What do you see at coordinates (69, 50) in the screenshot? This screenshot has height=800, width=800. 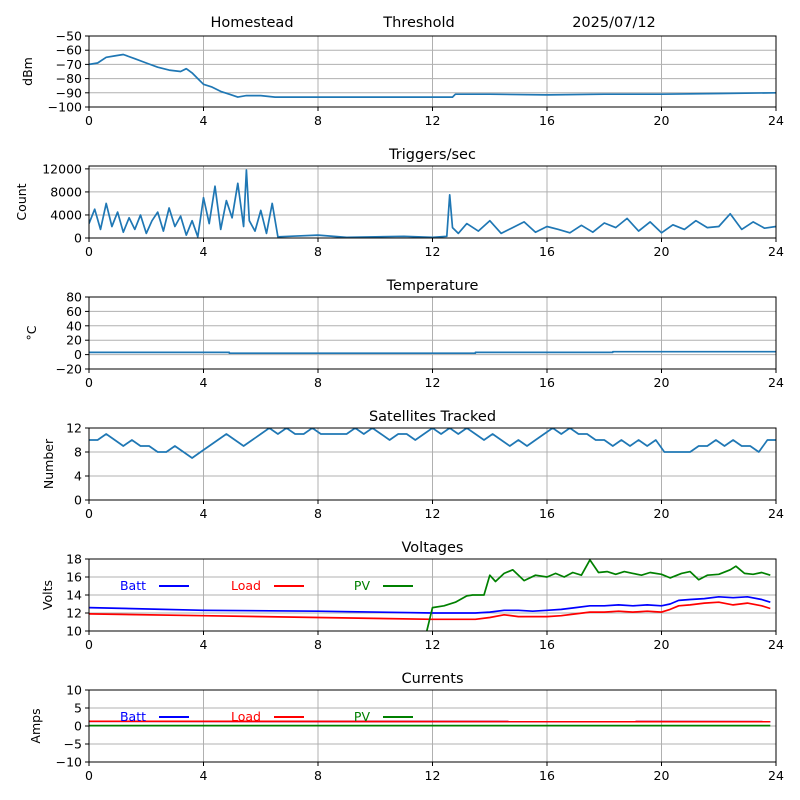 I see `y-tick-label: −60` at bounding box center [69, 50].